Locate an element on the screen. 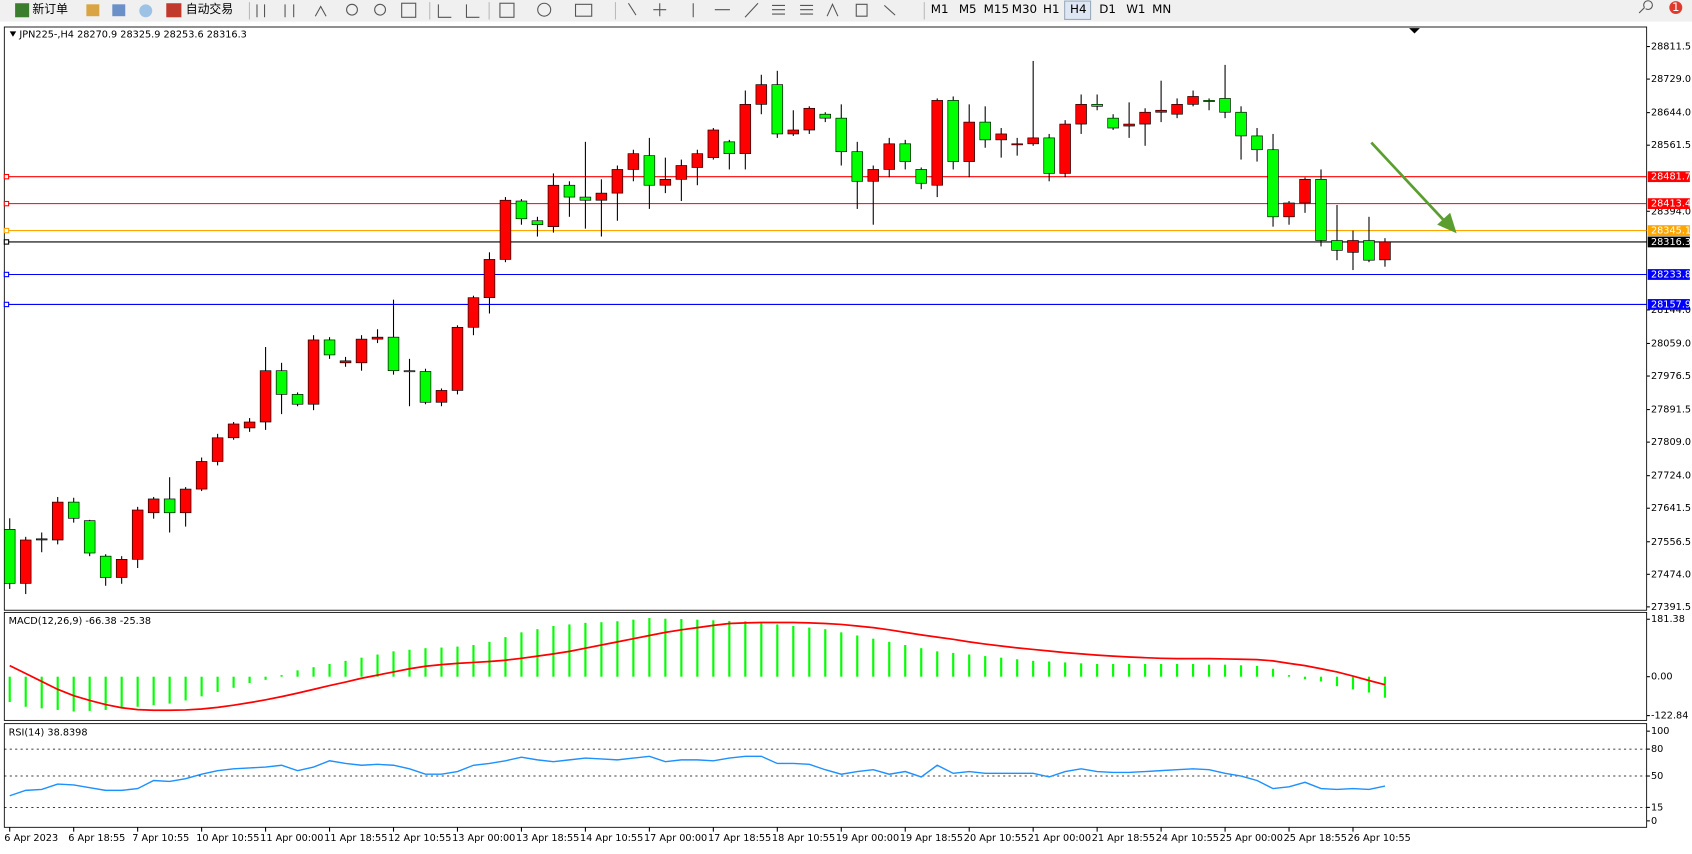 The height and width of the screenshot is (854, 1692). timeframe: M1 is located at coordinates (940, 9).